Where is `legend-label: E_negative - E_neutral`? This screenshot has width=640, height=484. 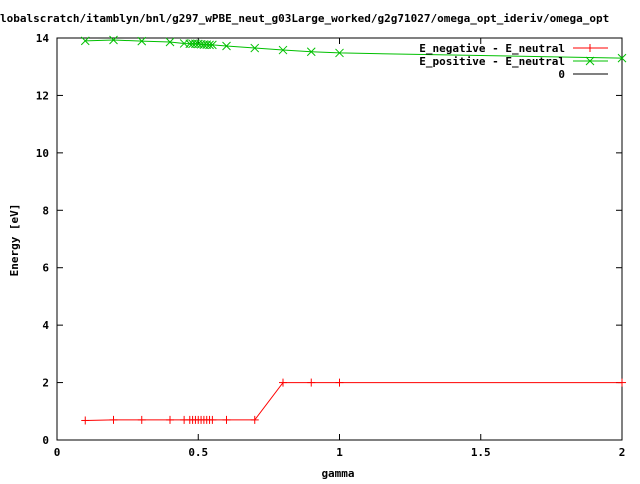
legend-label: E_negative - E_neutral is located at coordinates (492, 48).